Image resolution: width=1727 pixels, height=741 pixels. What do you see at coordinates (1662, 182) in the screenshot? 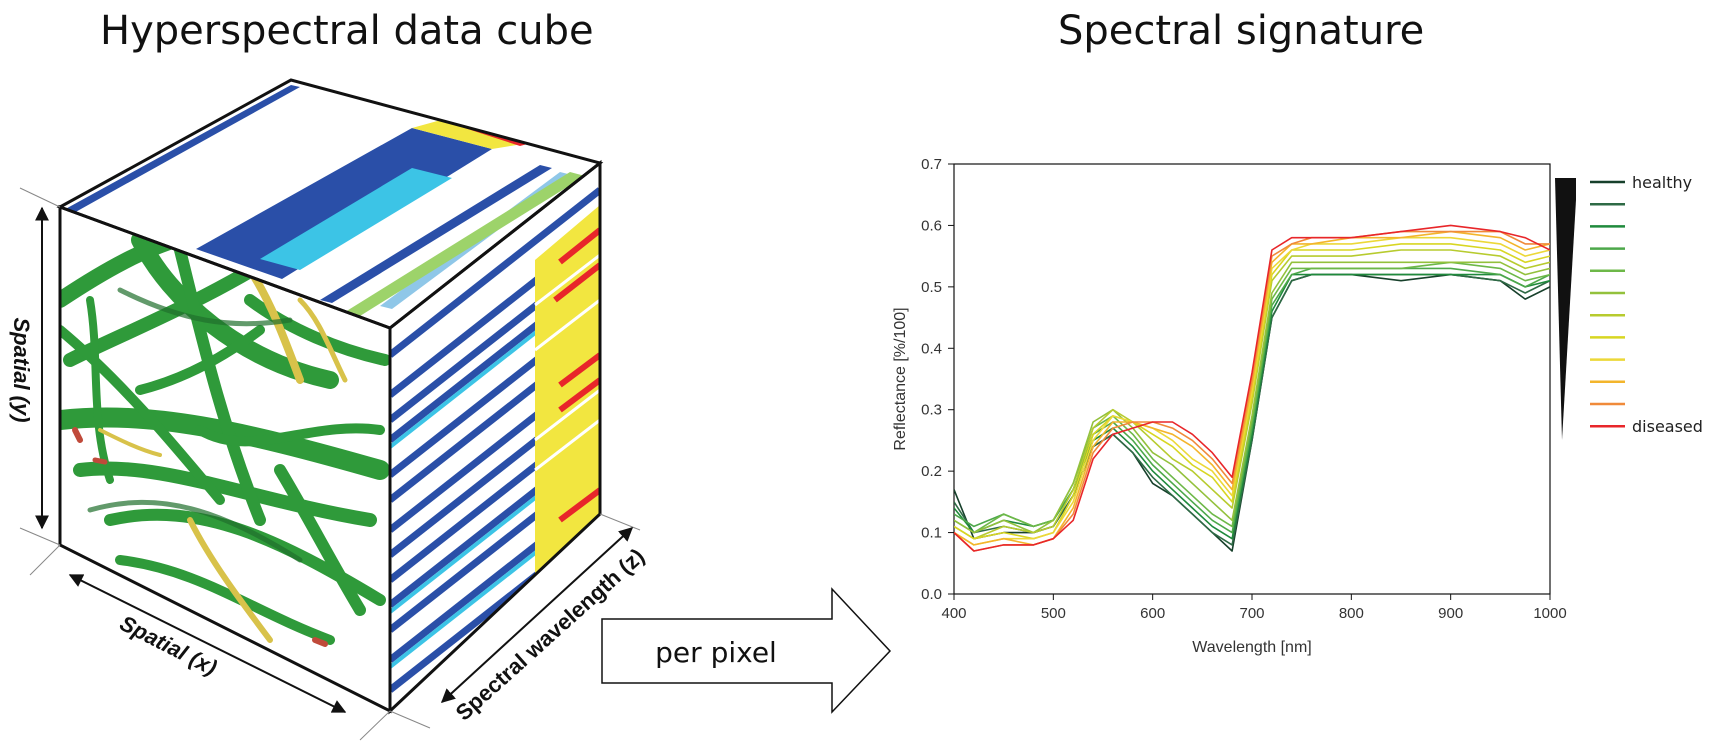
I see `legend-label-1: healthy` at bounding box center [1662, 182].